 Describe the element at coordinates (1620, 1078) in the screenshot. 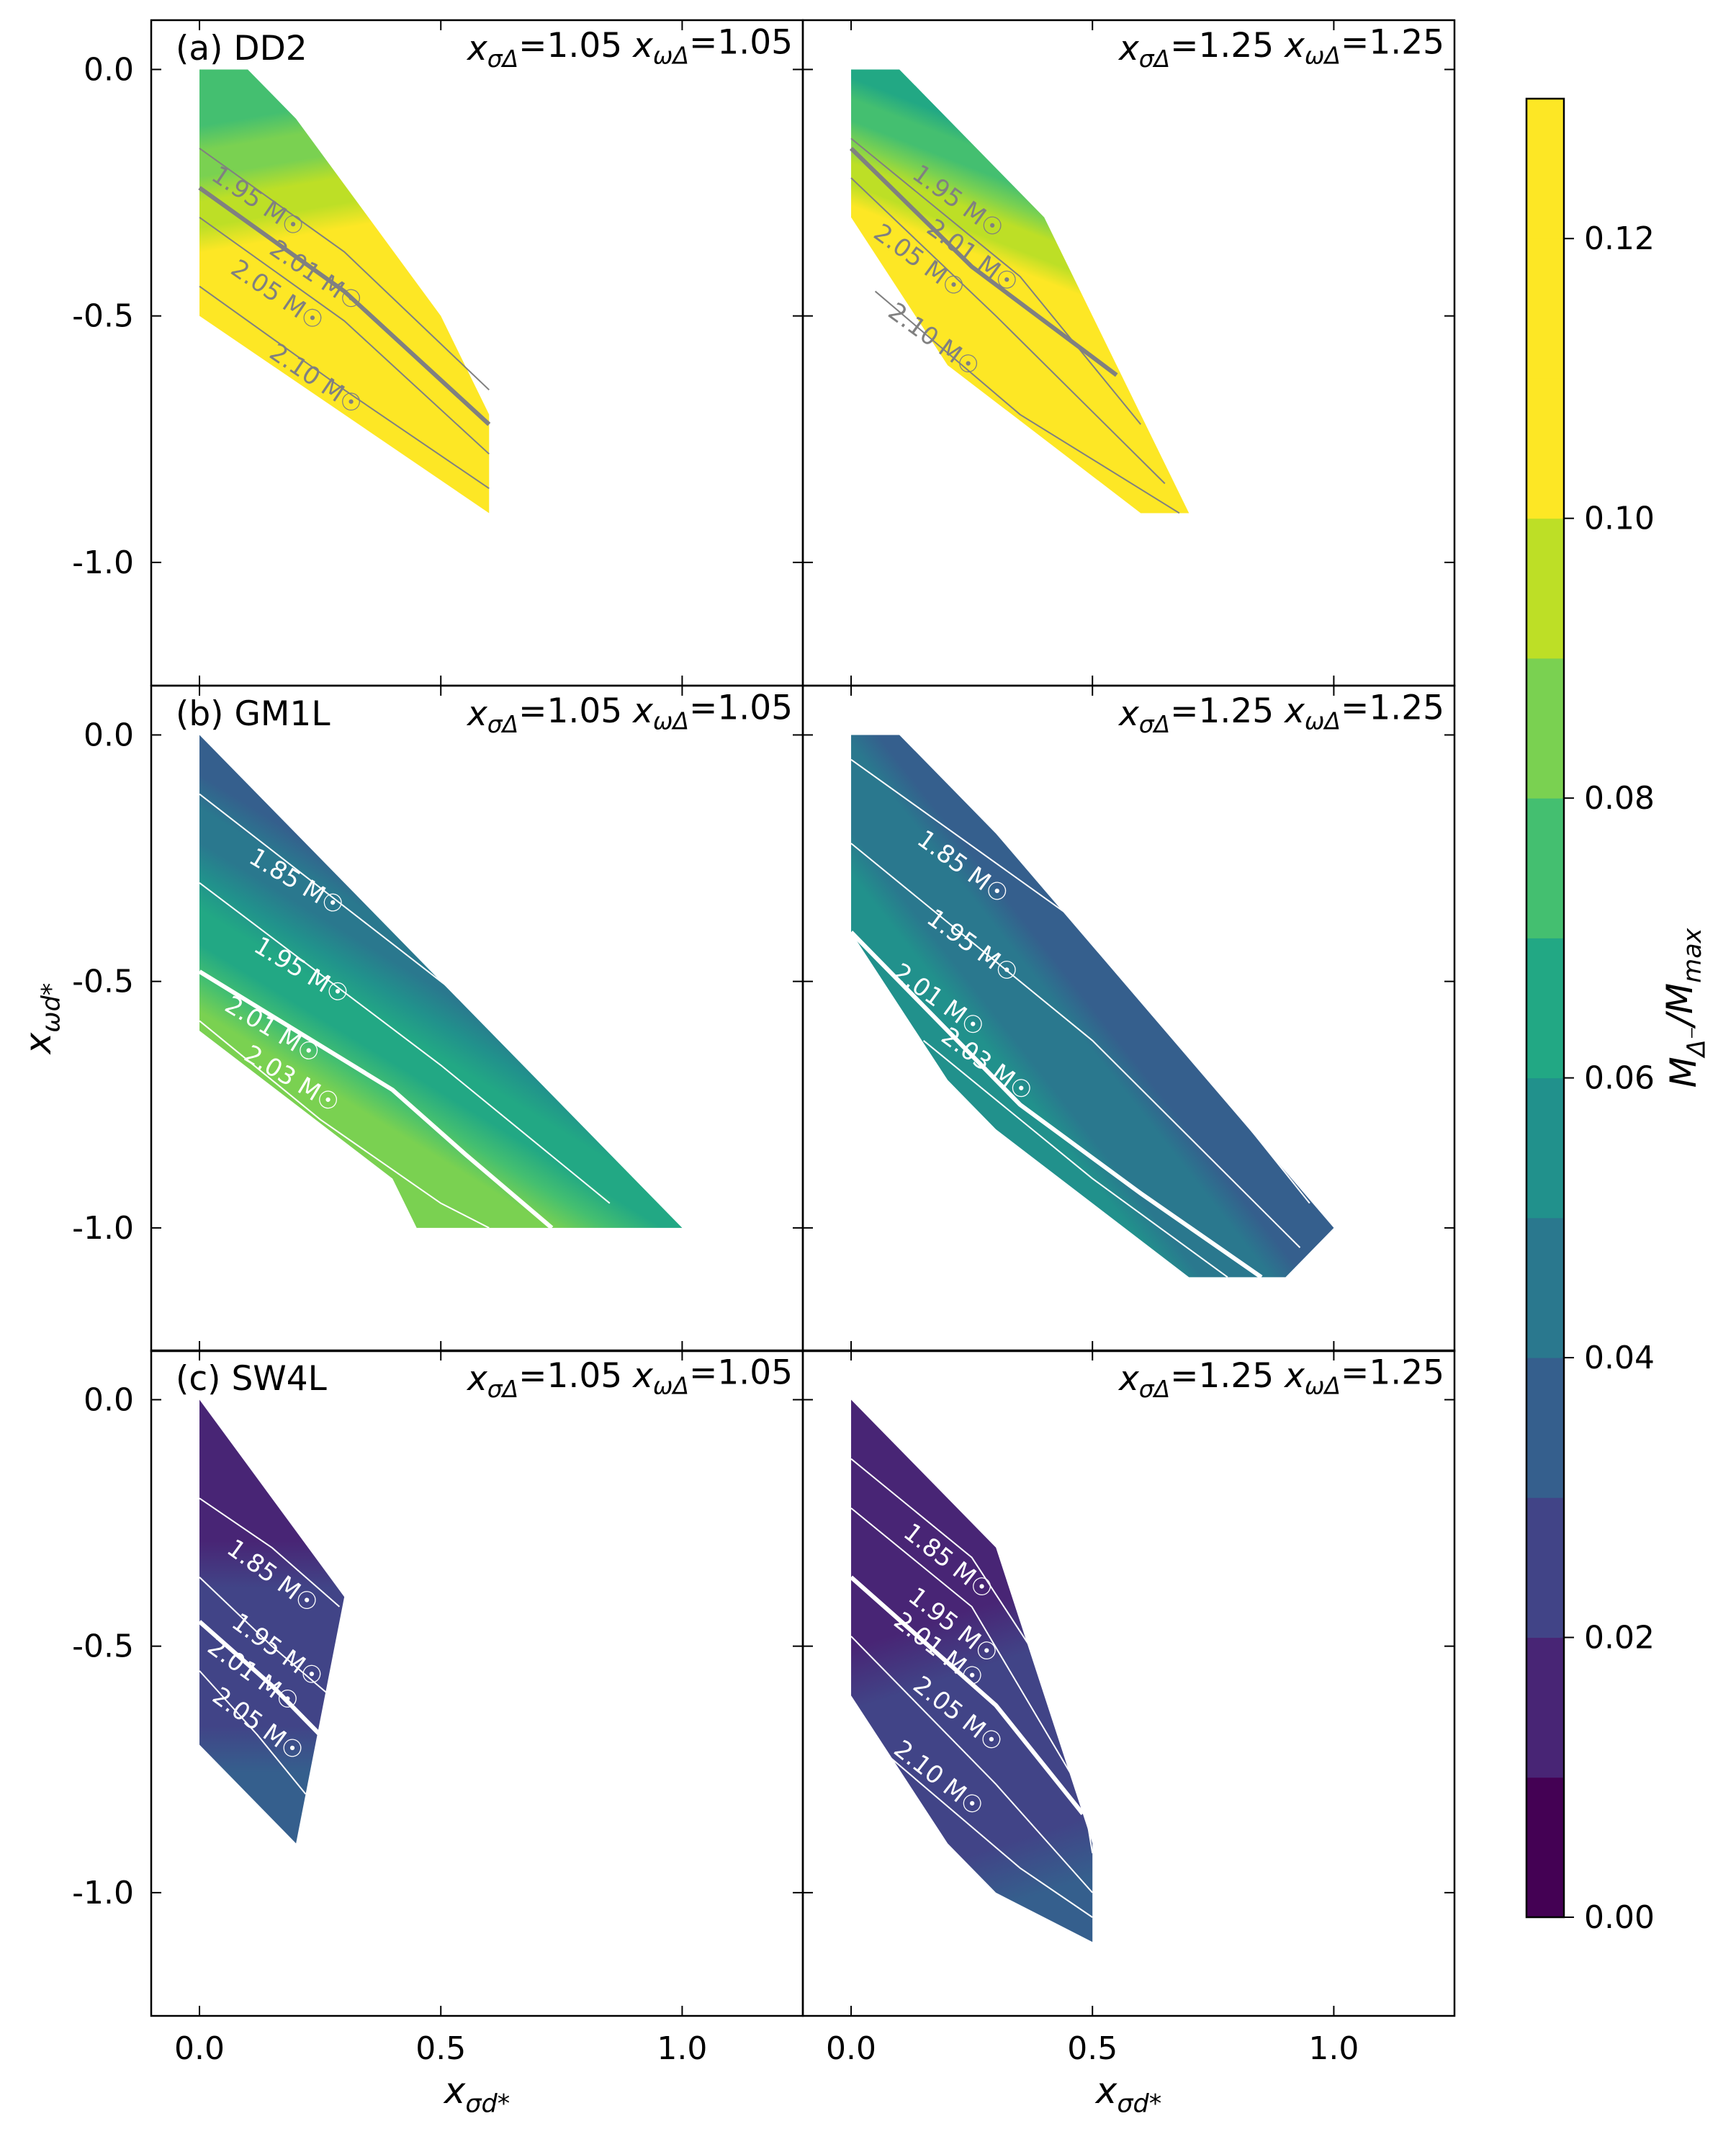

I see `colorbar-tick-label: 0.06` at that location.